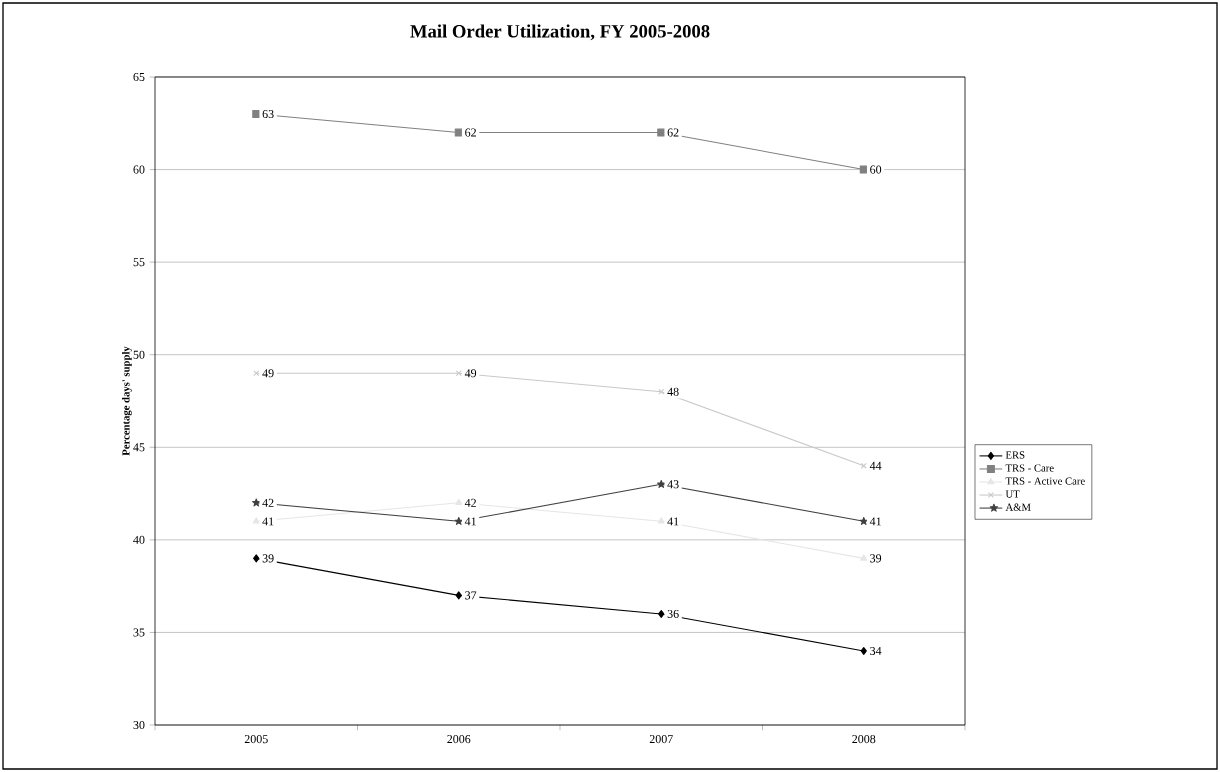  Describe the element at coordinates (1012, 494) in the screenshot. I see `legend-label: UT` at that location.